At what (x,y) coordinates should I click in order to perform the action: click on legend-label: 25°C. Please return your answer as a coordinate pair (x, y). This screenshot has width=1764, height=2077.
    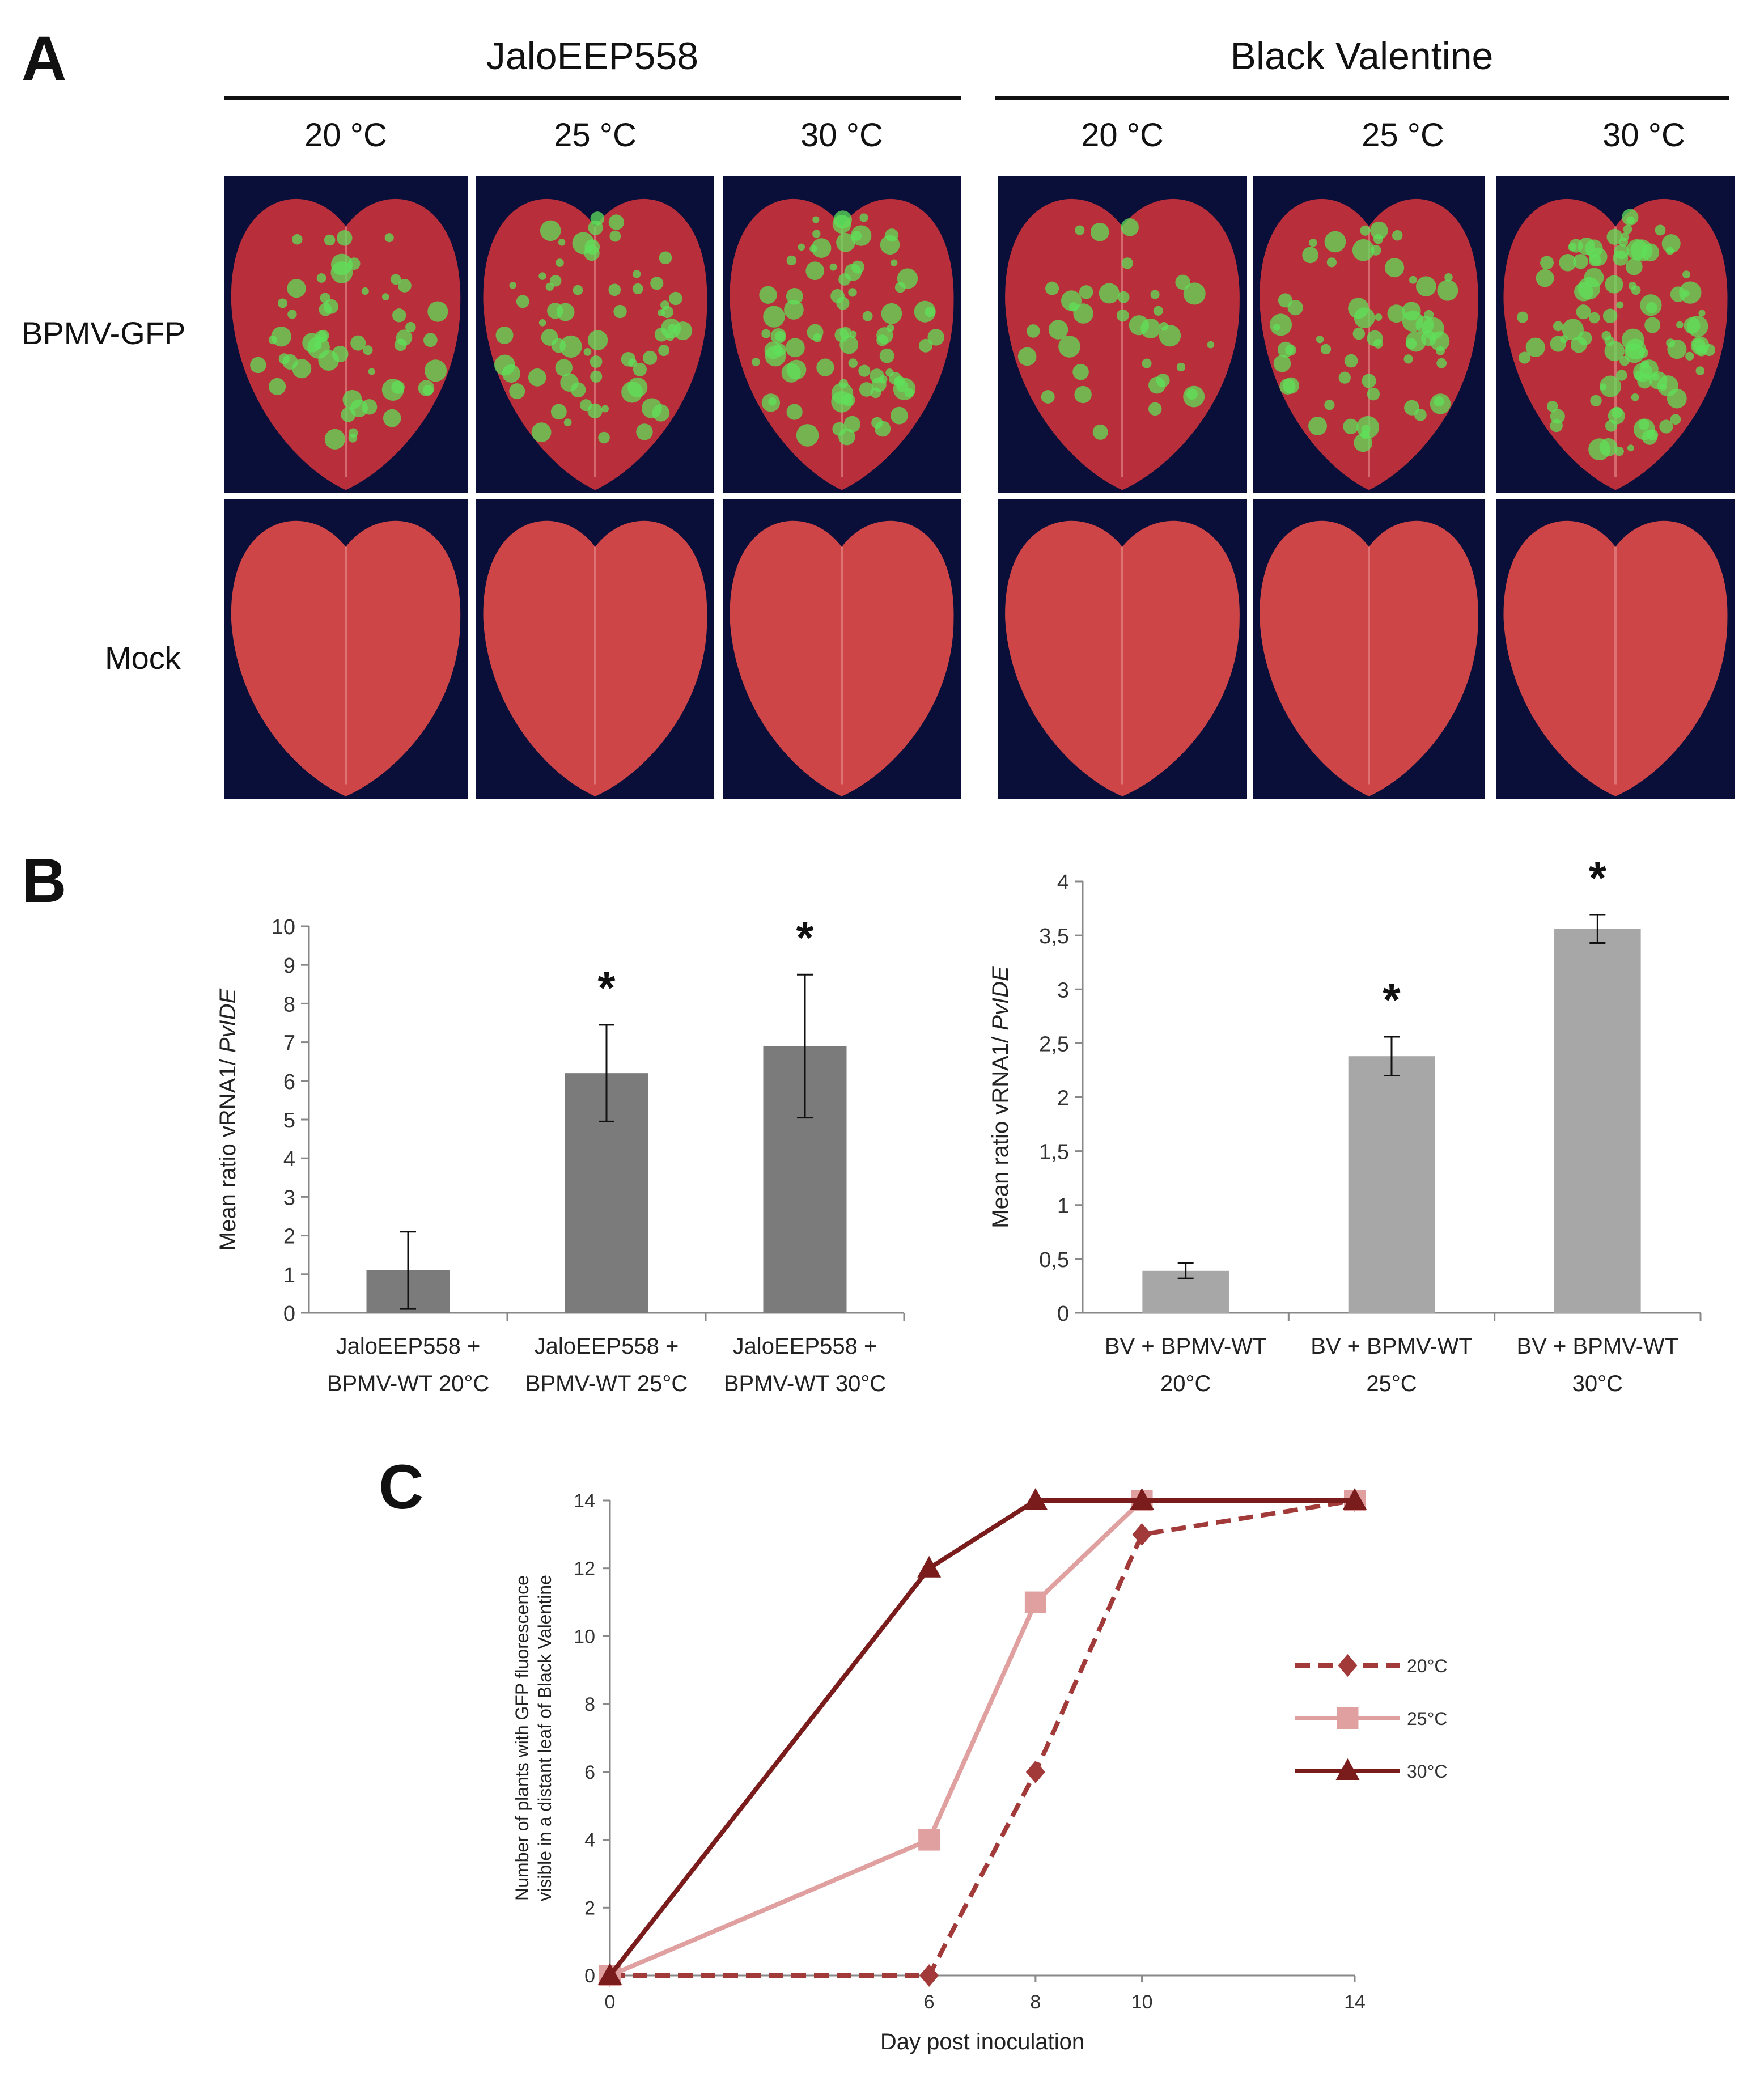
    Looking at the image, I should click on (1427, 1719).